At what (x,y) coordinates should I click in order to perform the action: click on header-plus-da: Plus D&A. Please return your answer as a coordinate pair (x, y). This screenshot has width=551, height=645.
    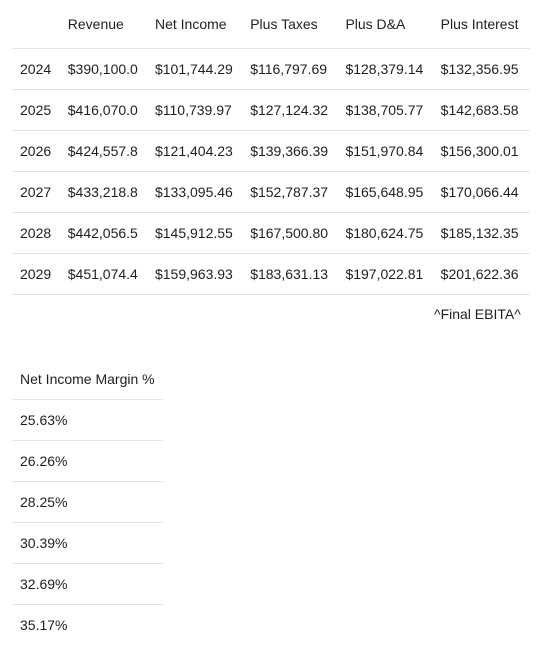
    Looking at the image, I should click on (384, 24).